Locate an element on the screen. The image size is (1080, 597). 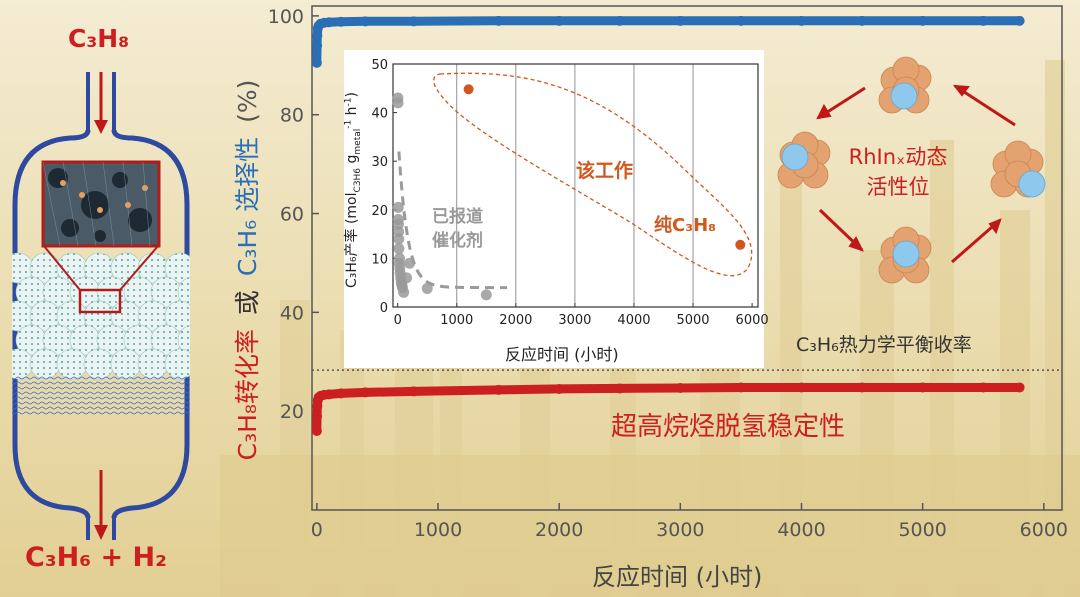
catalyst-bed is located at coordinates (101, 333).